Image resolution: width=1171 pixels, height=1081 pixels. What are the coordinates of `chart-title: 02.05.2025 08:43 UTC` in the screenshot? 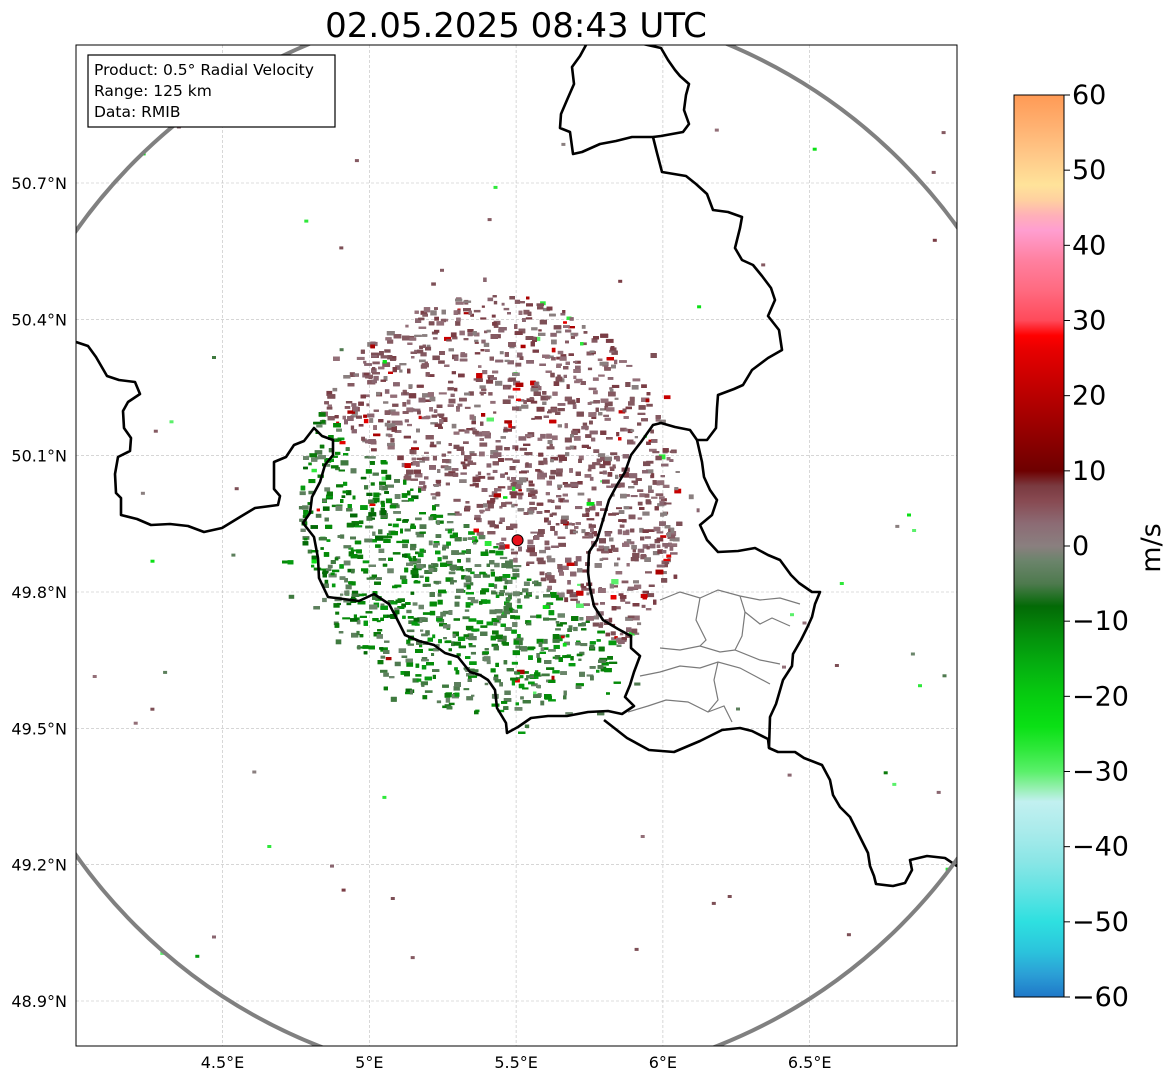 It's located at (516, 26).